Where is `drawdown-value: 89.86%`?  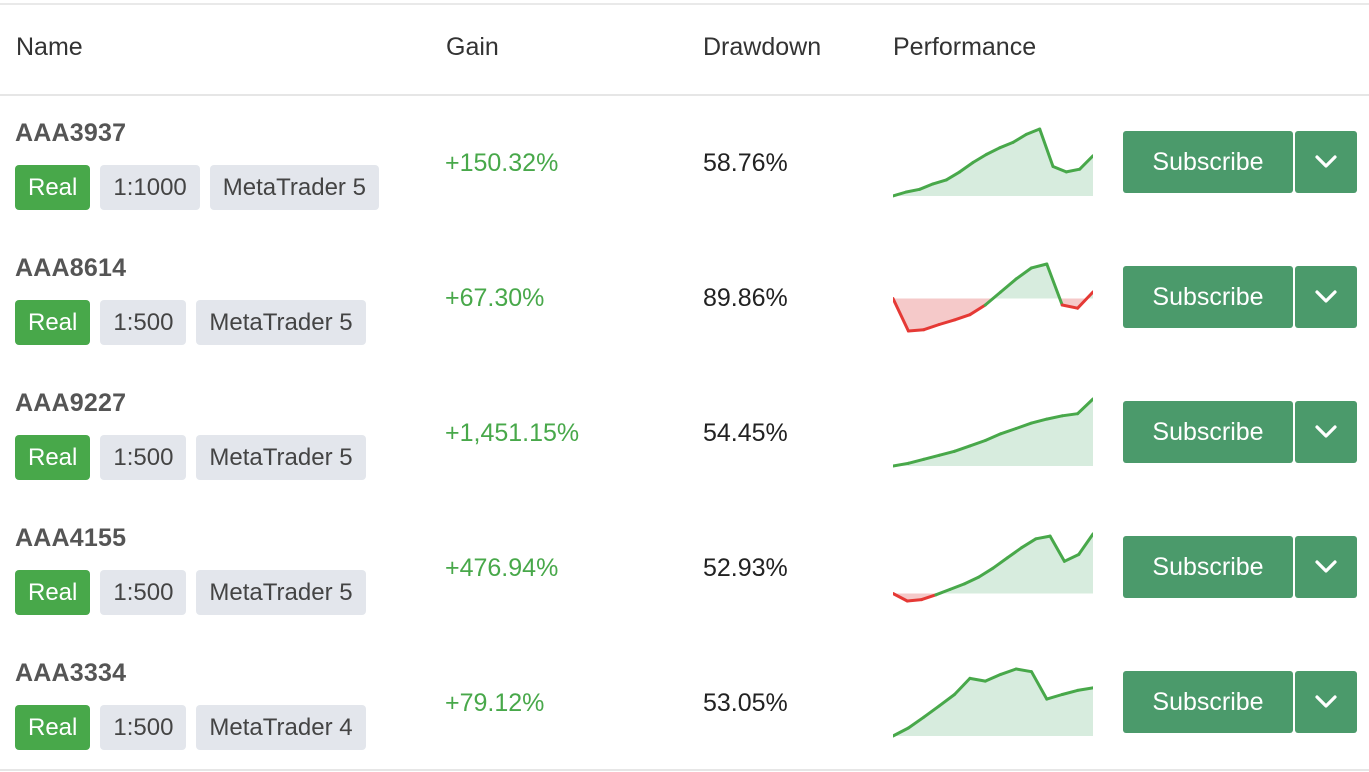 drawdown-value: 89.86% is located at coordinates (745, 298).